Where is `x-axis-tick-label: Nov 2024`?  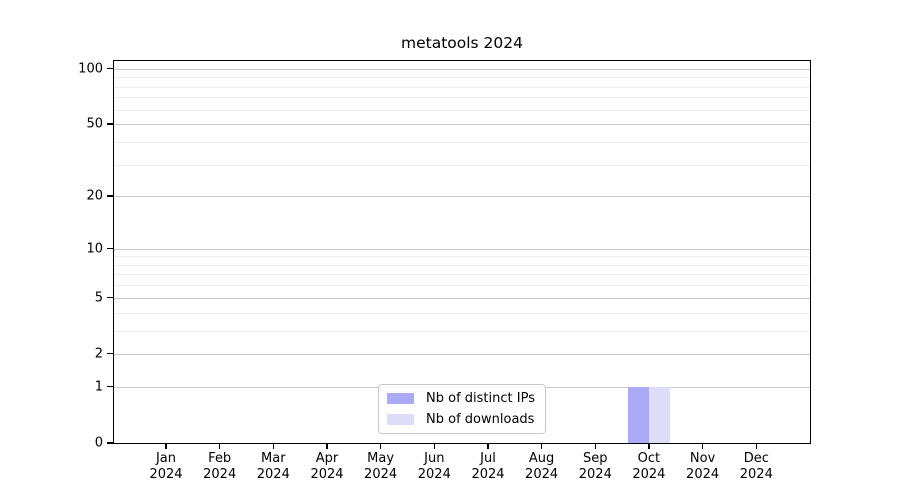
x-axis-tick-label: Nov 2024 is located at coordinates (702, 466).